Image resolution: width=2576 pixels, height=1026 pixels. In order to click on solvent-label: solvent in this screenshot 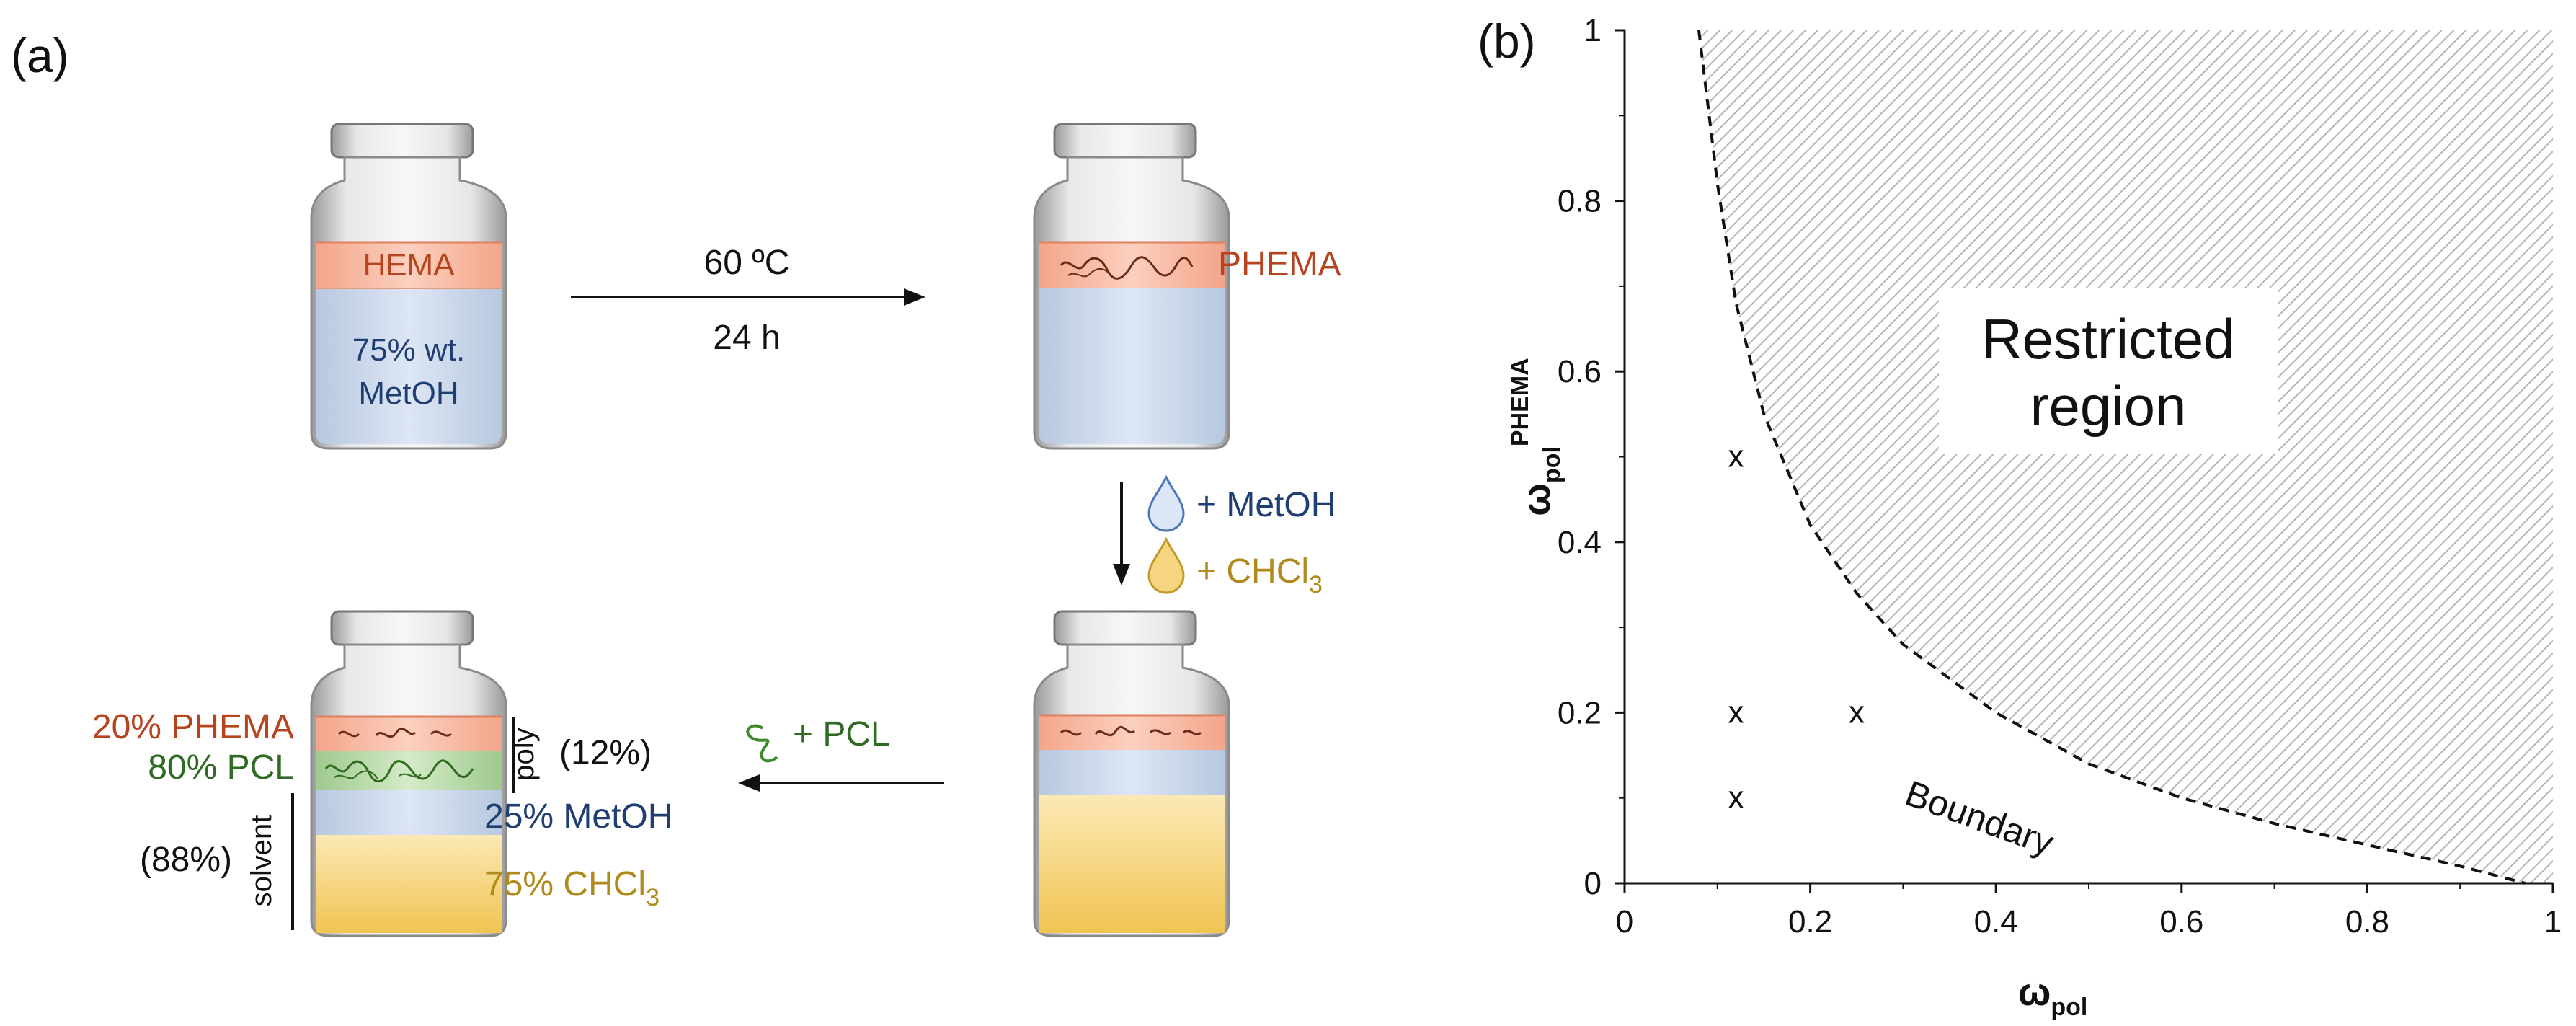, I will do `click(261, 861)`.